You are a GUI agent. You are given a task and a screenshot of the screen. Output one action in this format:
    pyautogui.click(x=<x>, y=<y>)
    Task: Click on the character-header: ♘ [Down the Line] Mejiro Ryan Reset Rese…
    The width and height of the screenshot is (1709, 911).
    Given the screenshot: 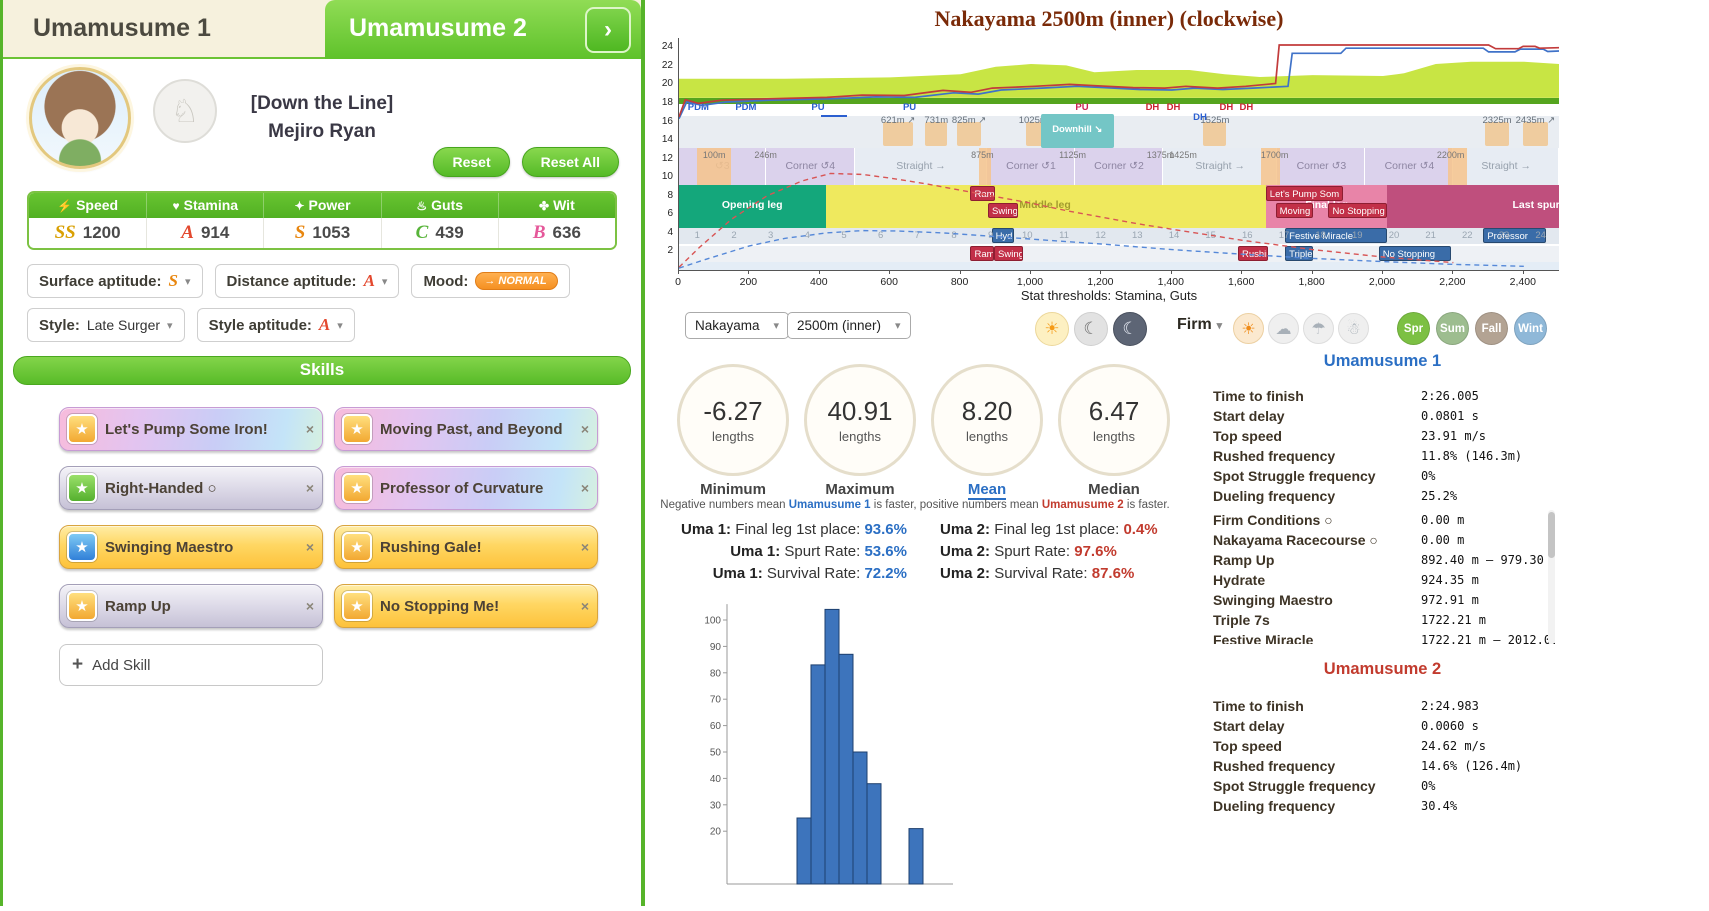 What is the action you would take?
    pyautogui.click(x=322, y=123)
    